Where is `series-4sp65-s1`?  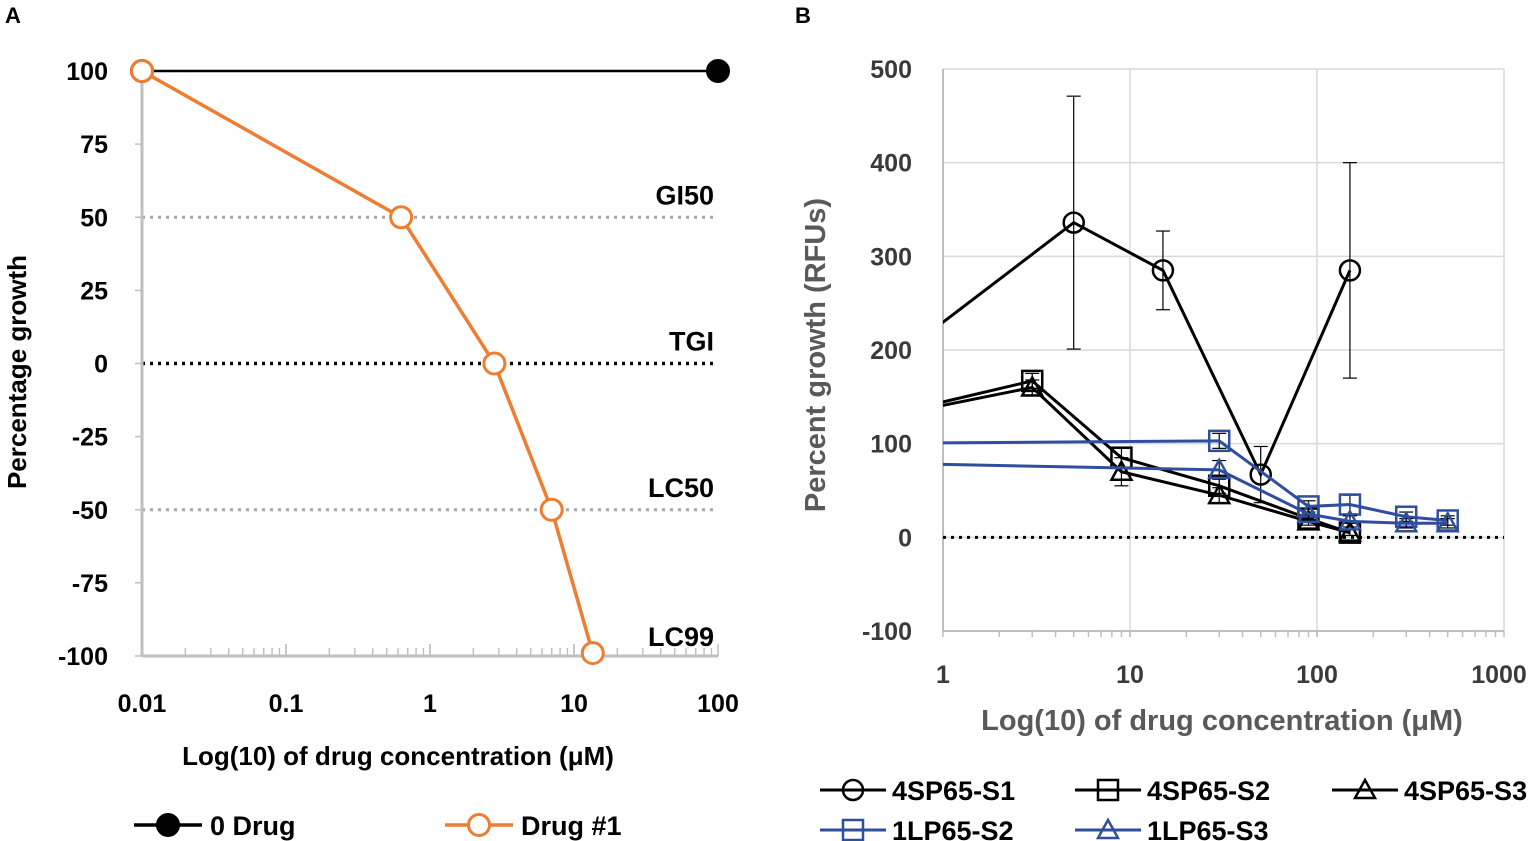 series-4sp65-s1 is located at coordinates (1152, 299).